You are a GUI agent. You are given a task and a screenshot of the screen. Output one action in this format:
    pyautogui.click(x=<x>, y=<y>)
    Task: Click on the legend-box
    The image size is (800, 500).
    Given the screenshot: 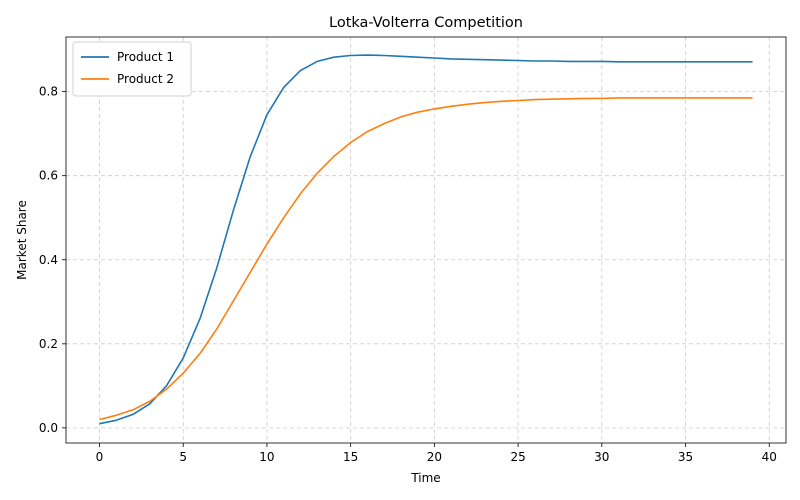 What is the action you would take?
    pyautogui.click(x=132, y=69)
    